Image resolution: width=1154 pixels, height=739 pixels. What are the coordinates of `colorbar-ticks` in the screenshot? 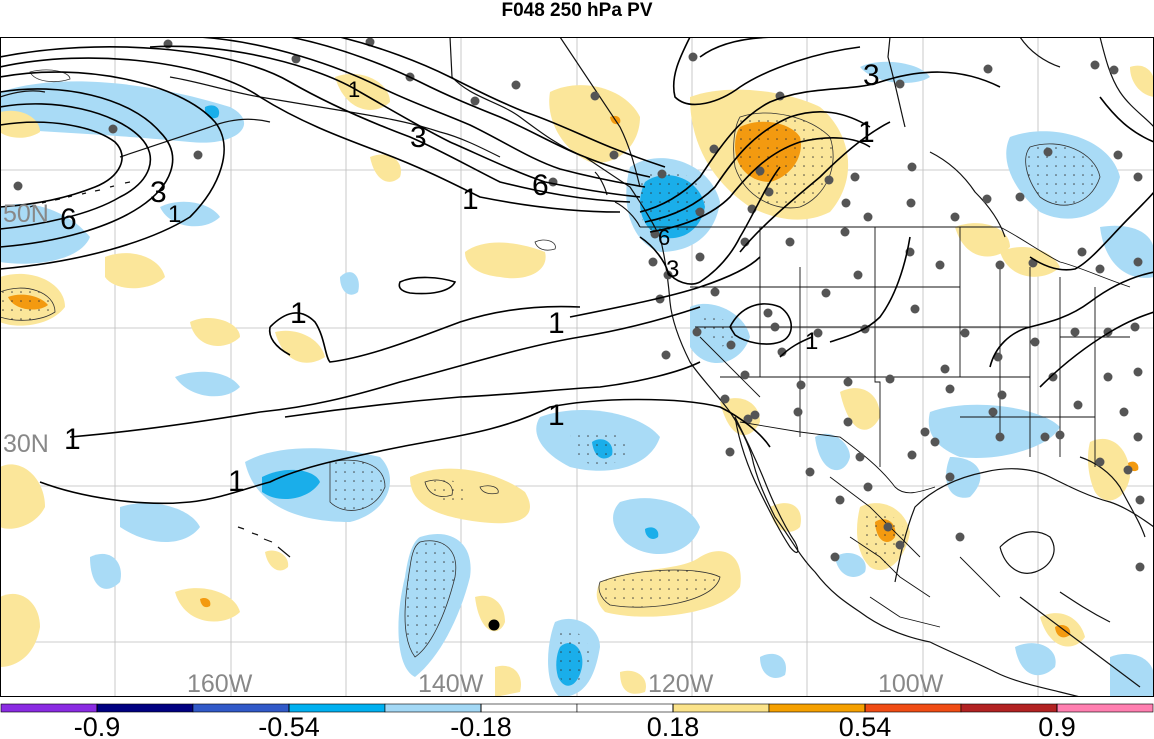 It's located at (577, 708).